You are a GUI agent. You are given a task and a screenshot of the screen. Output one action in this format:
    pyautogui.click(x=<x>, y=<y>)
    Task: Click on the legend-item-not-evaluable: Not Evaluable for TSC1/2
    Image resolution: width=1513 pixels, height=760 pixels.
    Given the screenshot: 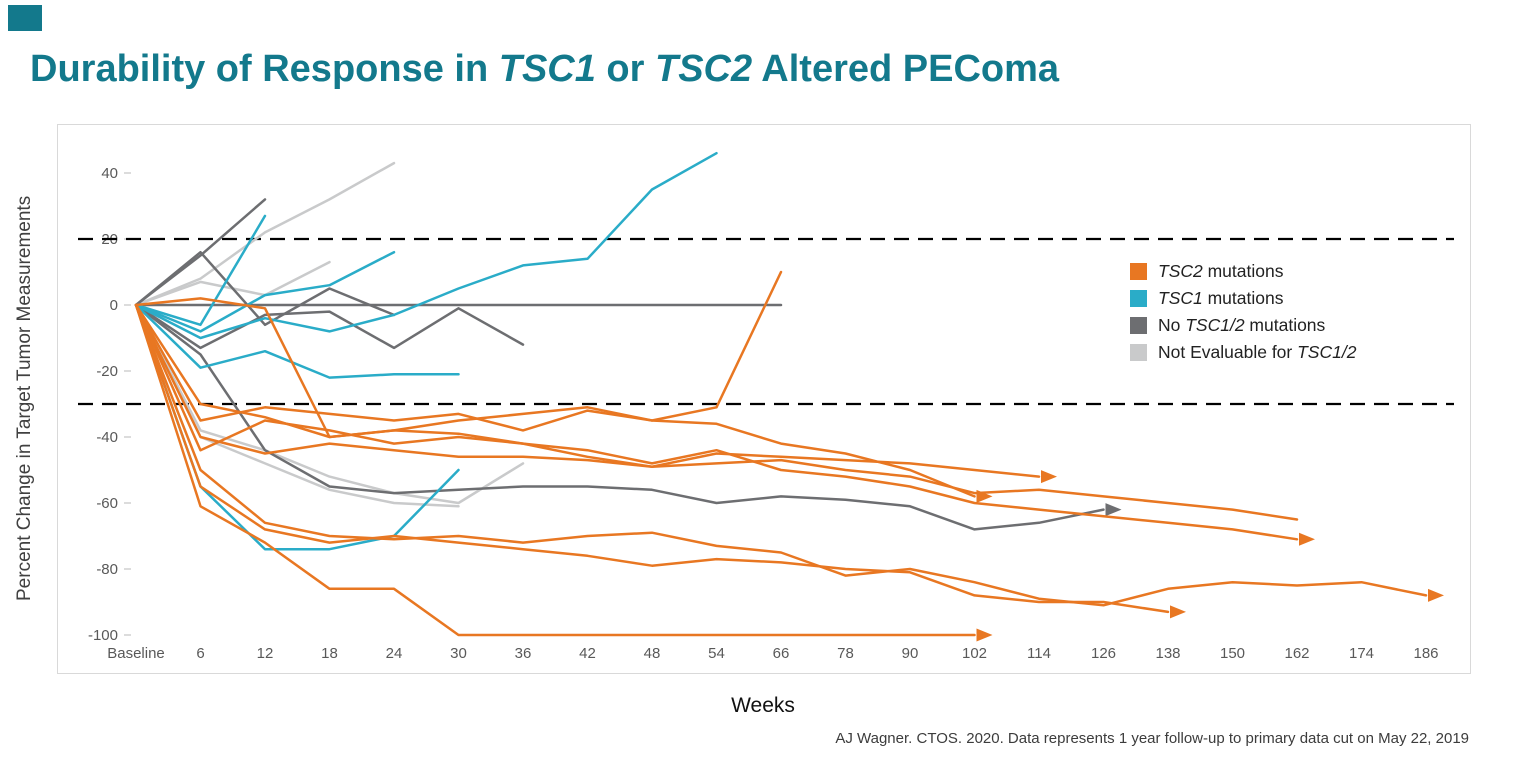 What is the action you would take?
    pyautogui.click(x=1243, y=352)
    